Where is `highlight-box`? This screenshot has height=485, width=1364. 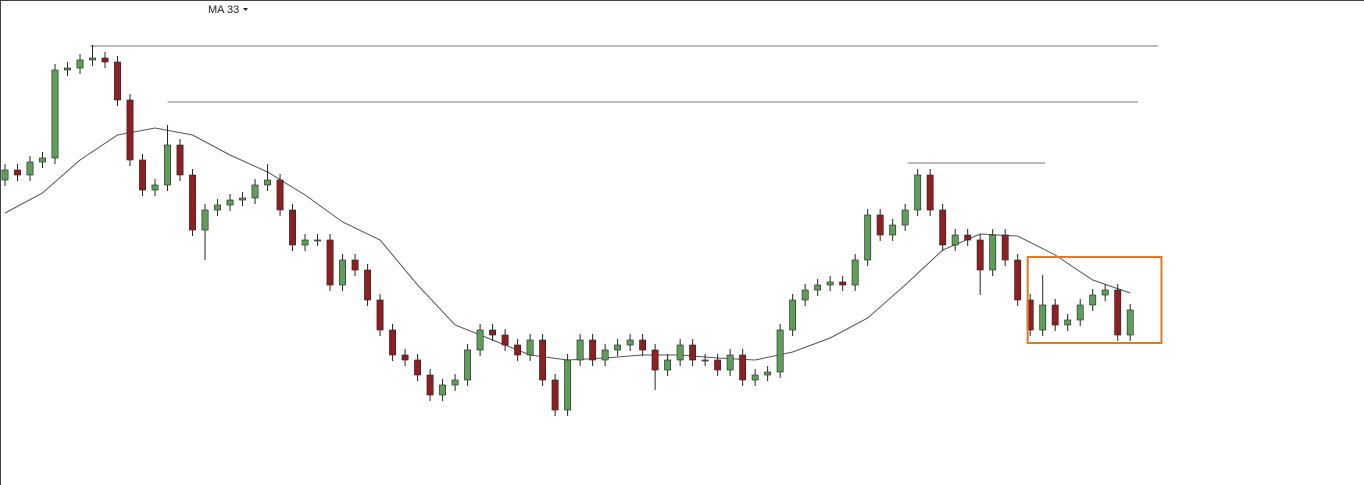
highlight-box is located at coordinates (1094, 300).